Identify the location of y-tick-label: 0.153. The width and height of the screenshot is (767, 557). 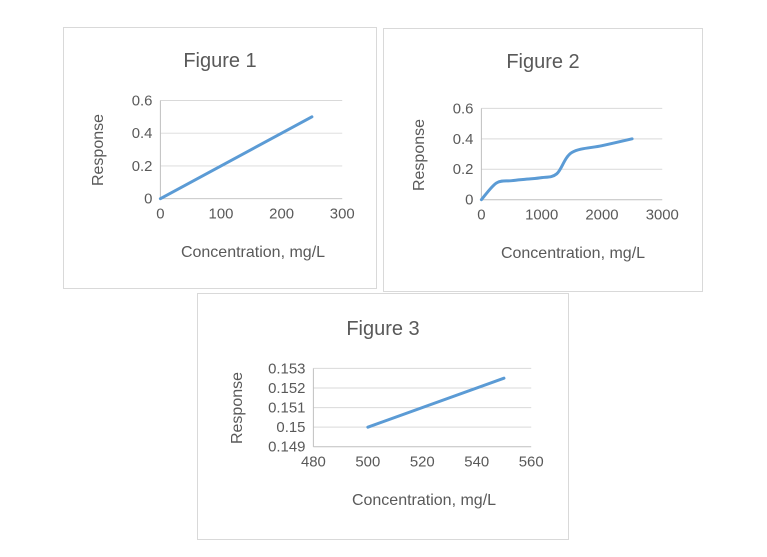
(286, 369).